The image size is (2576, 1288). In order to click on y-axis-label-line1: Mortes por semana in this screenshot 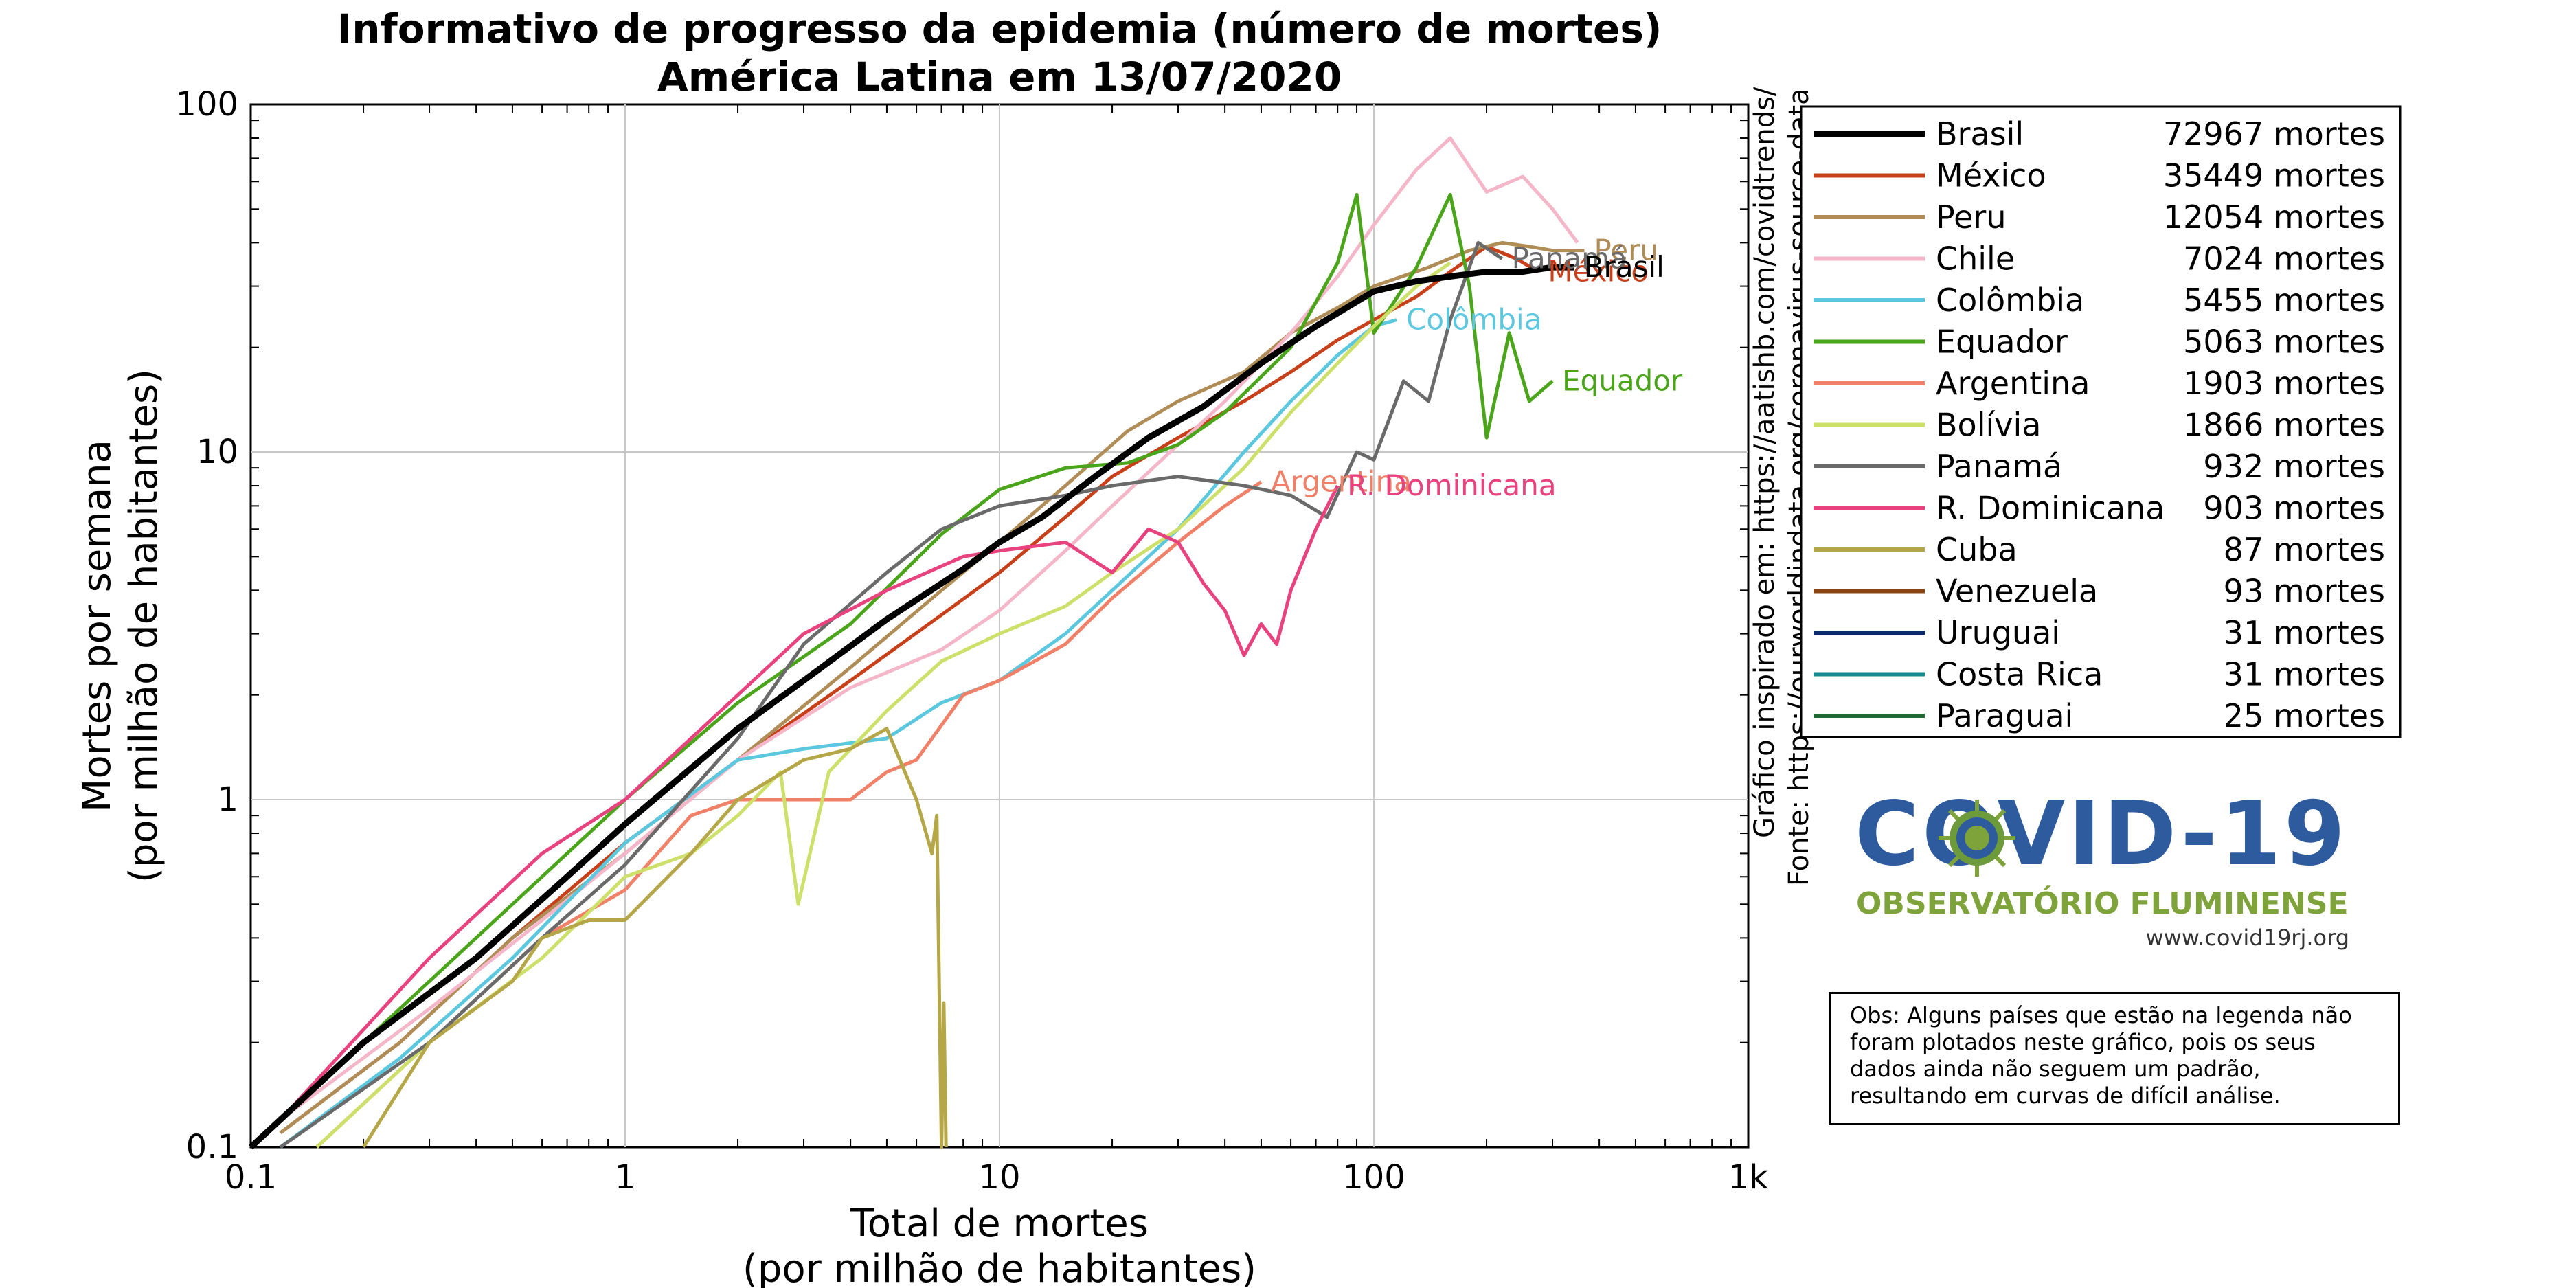, I will do `click(97, 626)`.